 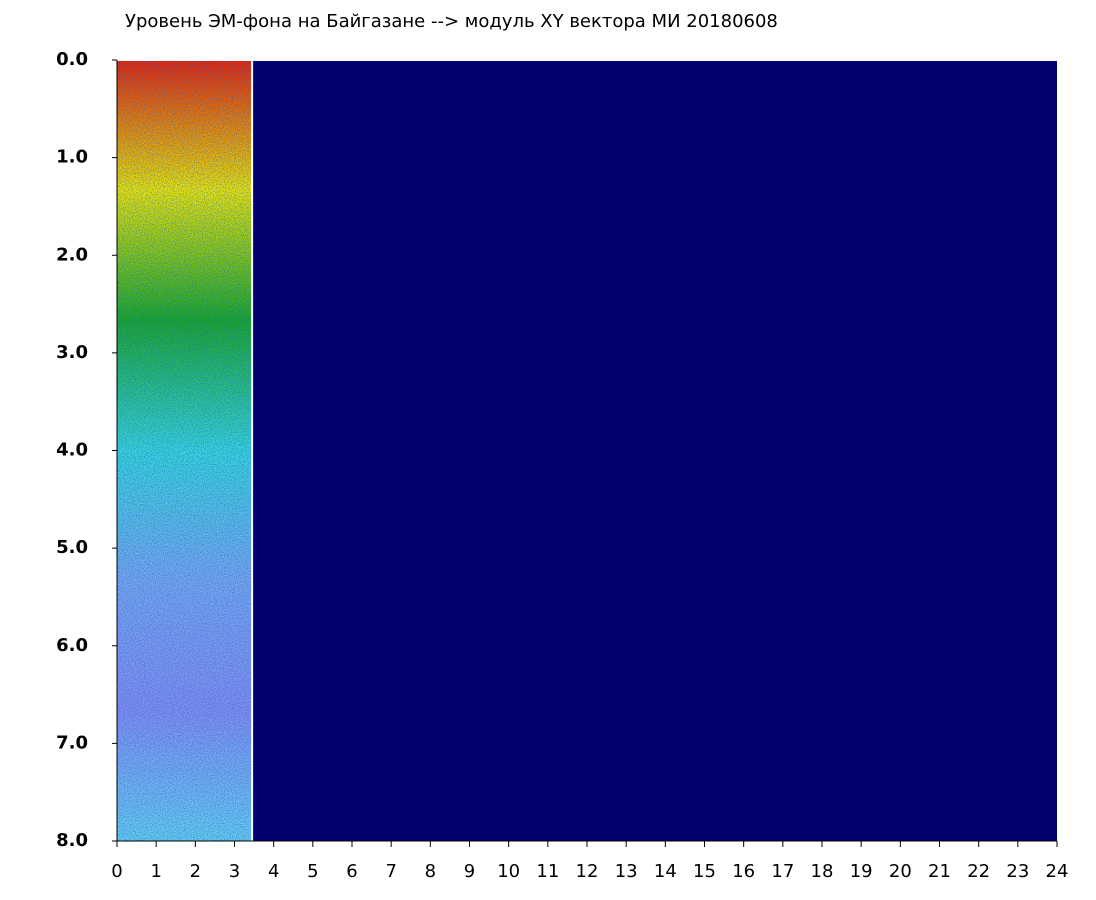 I want to click on y-tick-label: 7.0, so click(x=72, y=742).